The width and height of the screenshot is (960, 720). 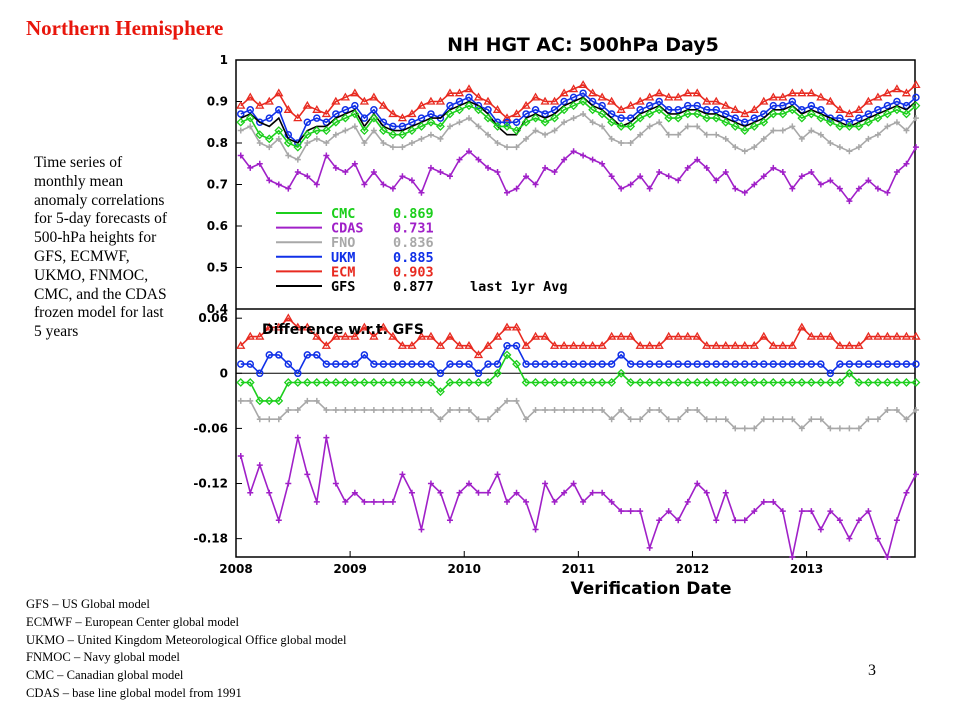 What do you see at coordinates (343, 214) in the screenshot?
I see `legend-series-name: CMC` at bounding box center [343, 214].